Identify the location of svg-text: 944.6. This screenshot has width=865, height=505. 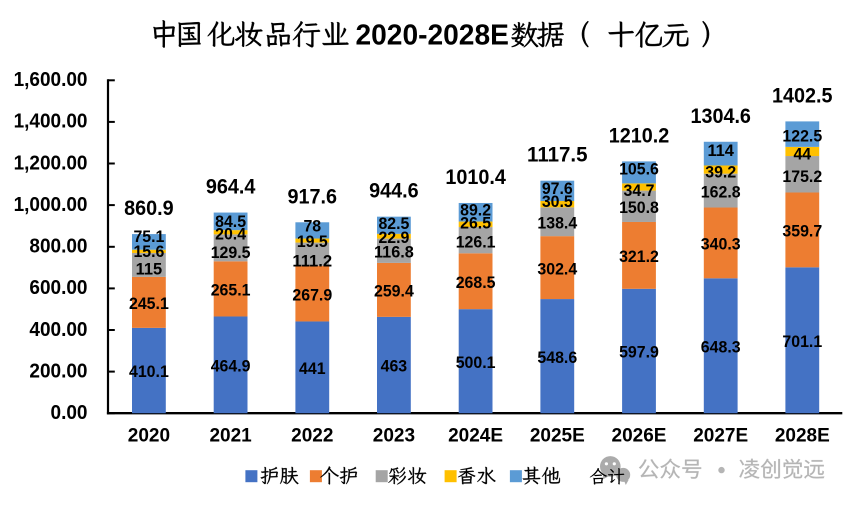
(394, 191).